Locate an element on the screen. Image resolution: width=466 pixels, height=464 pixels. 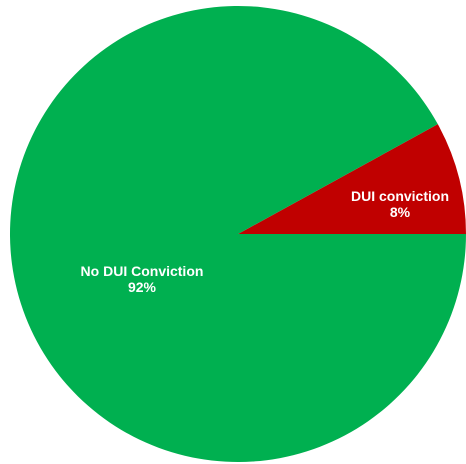
slice-value-text: 8% is located at coordinates (400, 212).